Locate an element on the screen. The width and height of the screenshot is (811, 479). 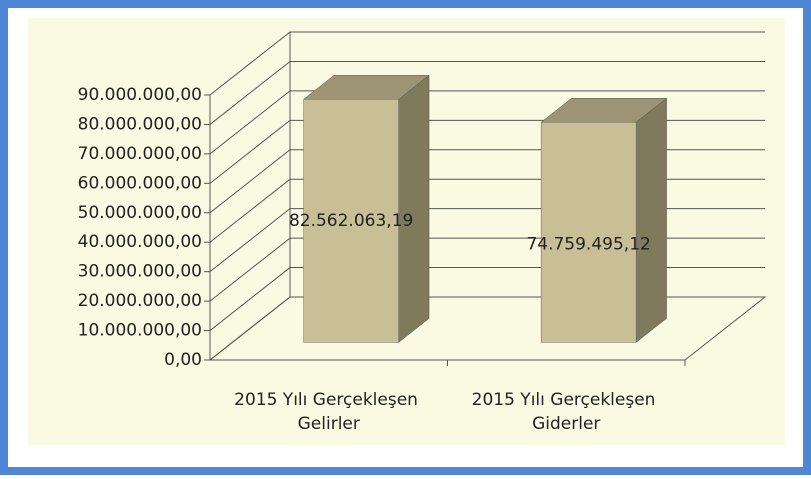
x-tick-label: 2015 Yılı Gerçekleşen Gelirler is located at coordinates (328, 412).